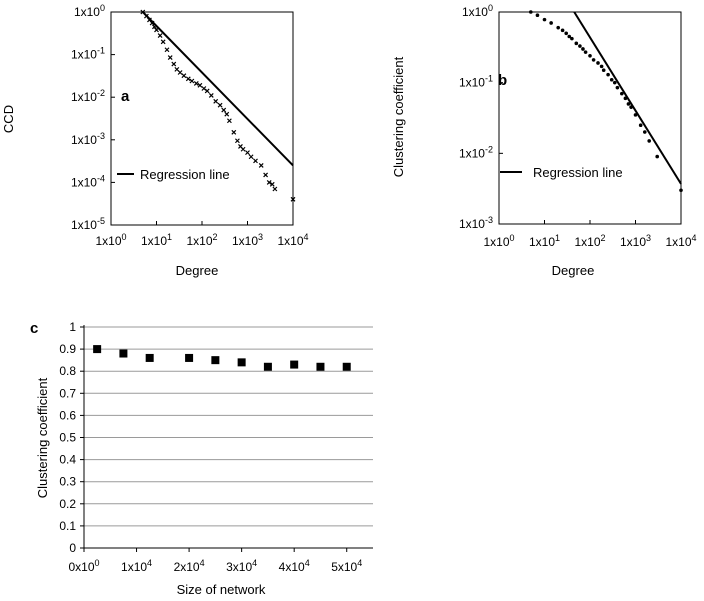 This screenshot has width=704, height=601. I want to click on panel-a-y-tick-label: 1x10⁻³, so click(88, 139).